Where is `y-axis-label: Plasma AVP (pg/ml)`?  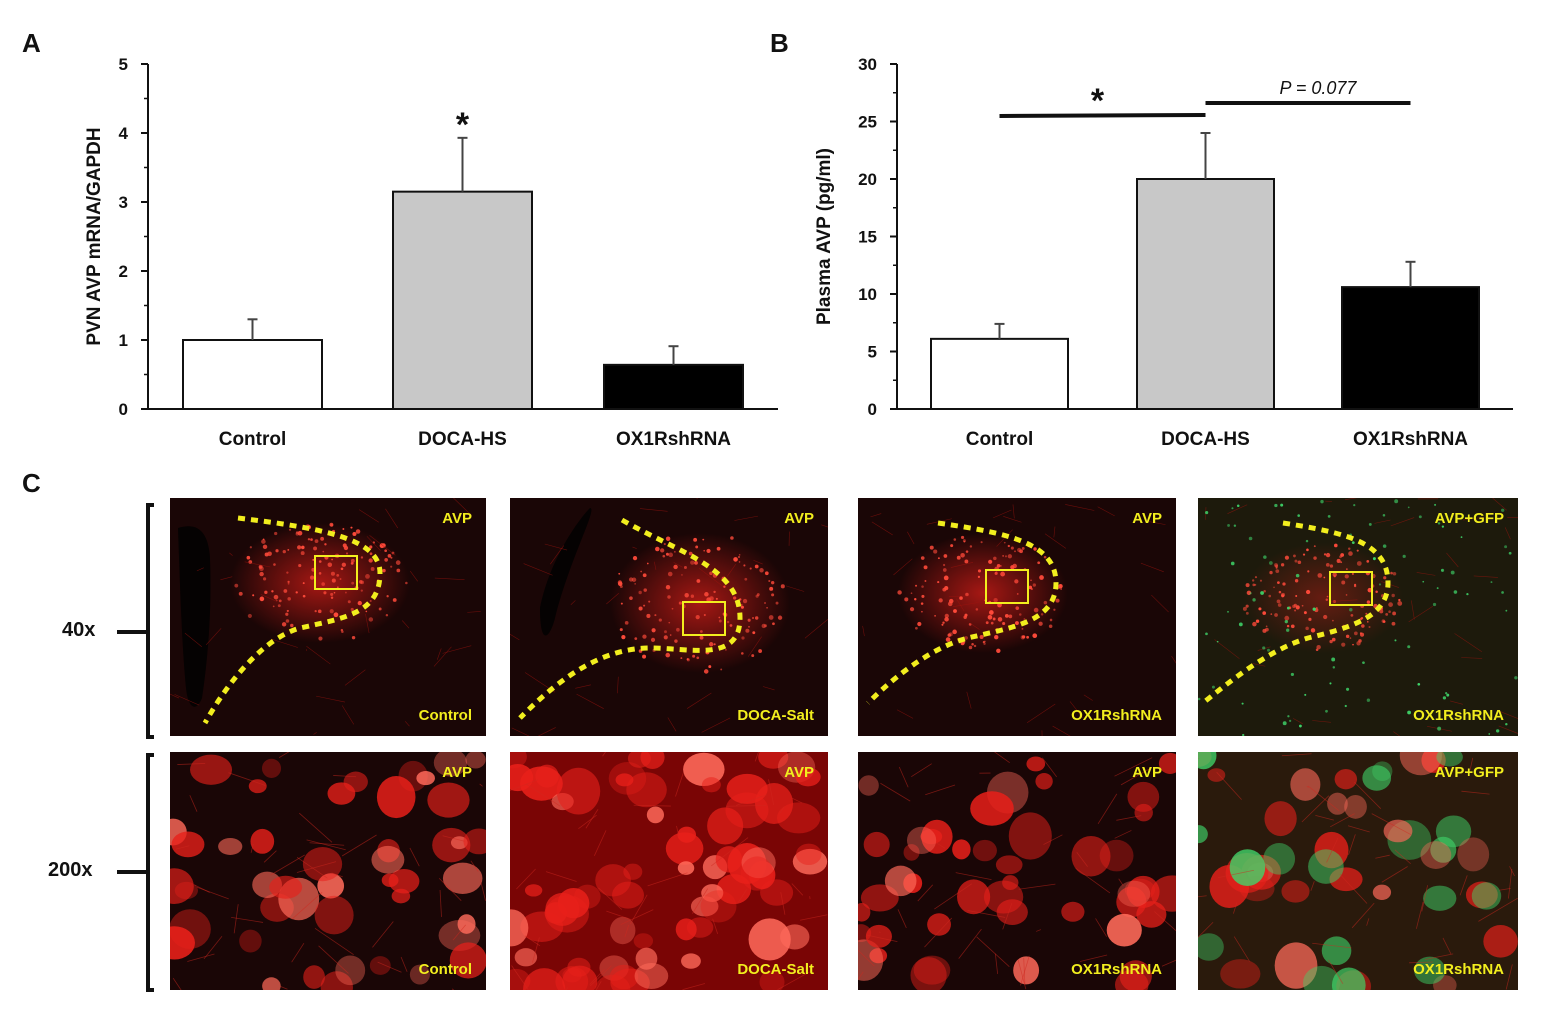 y-axis-label: Plasma AVP (pg/ml) is located at coordinates (824, 236).